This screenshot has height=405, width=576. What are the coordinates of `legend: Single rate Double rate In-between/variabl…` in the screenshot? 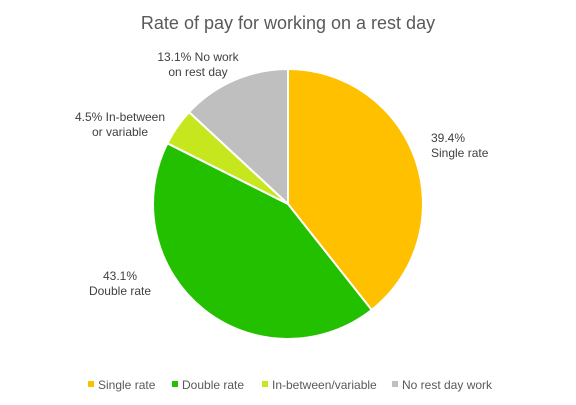 It's located at (290, 385).